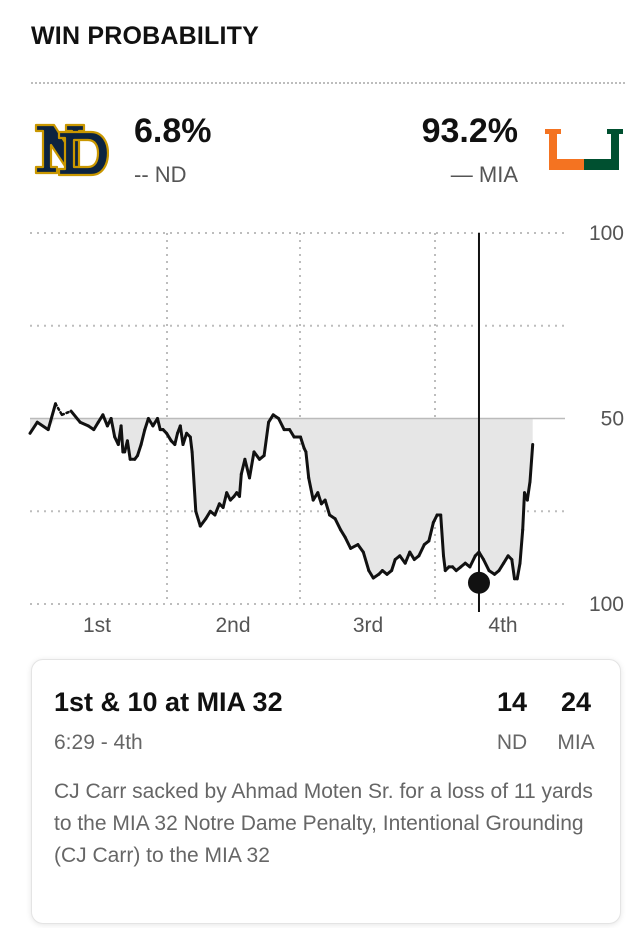 The height and width of the screenshot is (928, 634). What do you see at coordinates (281, 498) in the screenshot?
I see `mia-advantage-area` at bounding box center [281, 498].